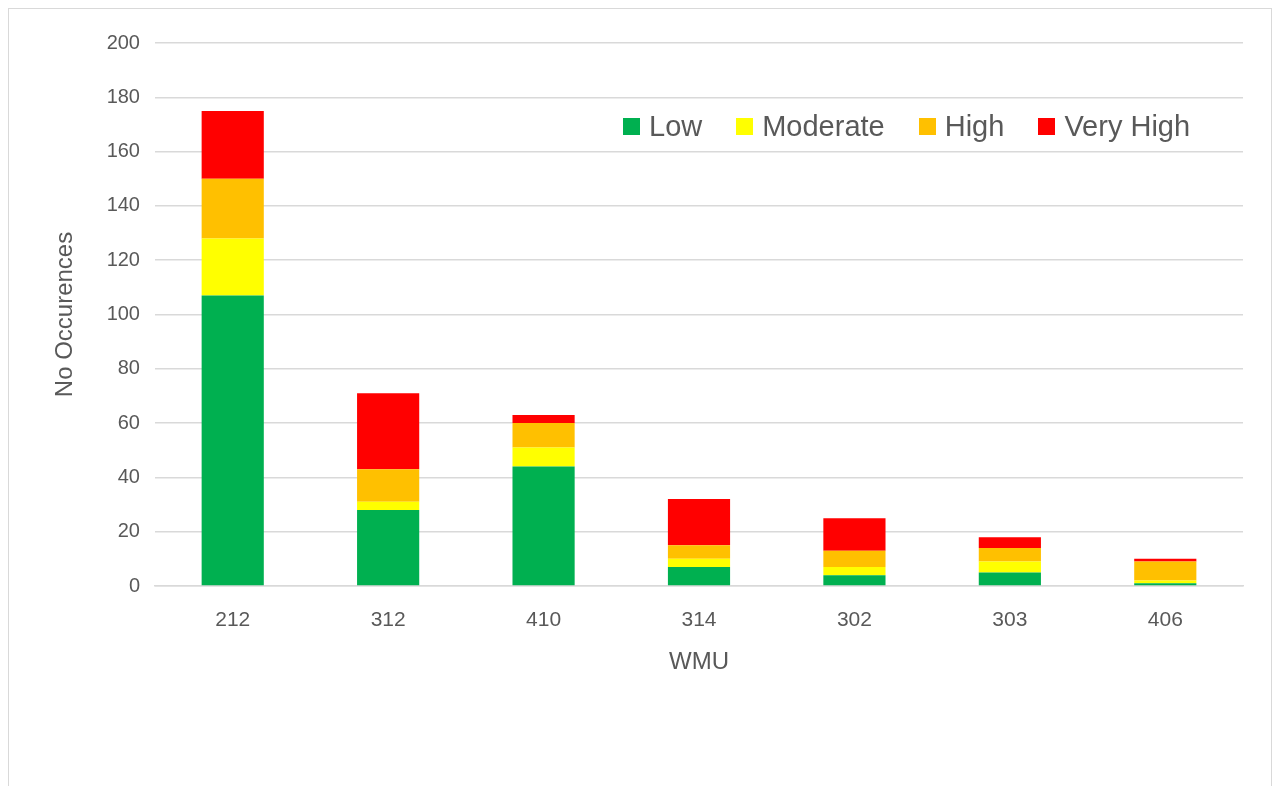 The image size is (1275, 786). I want to click on y-tick-label: 140, so click(123, 204).